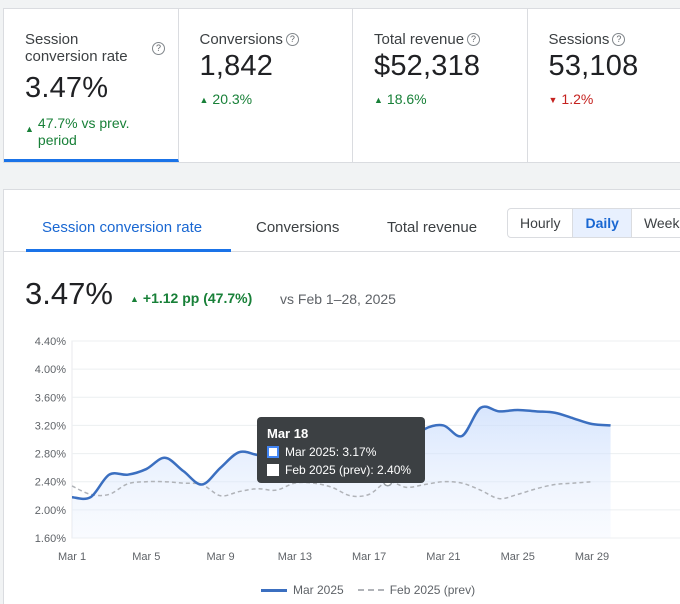 The width and height of the screenshot is (680, 604). What do you see at coordinates (592, 557) in the screenshot?
I see `x-tick-label: Mar 29` at bounding box center [592, 557].